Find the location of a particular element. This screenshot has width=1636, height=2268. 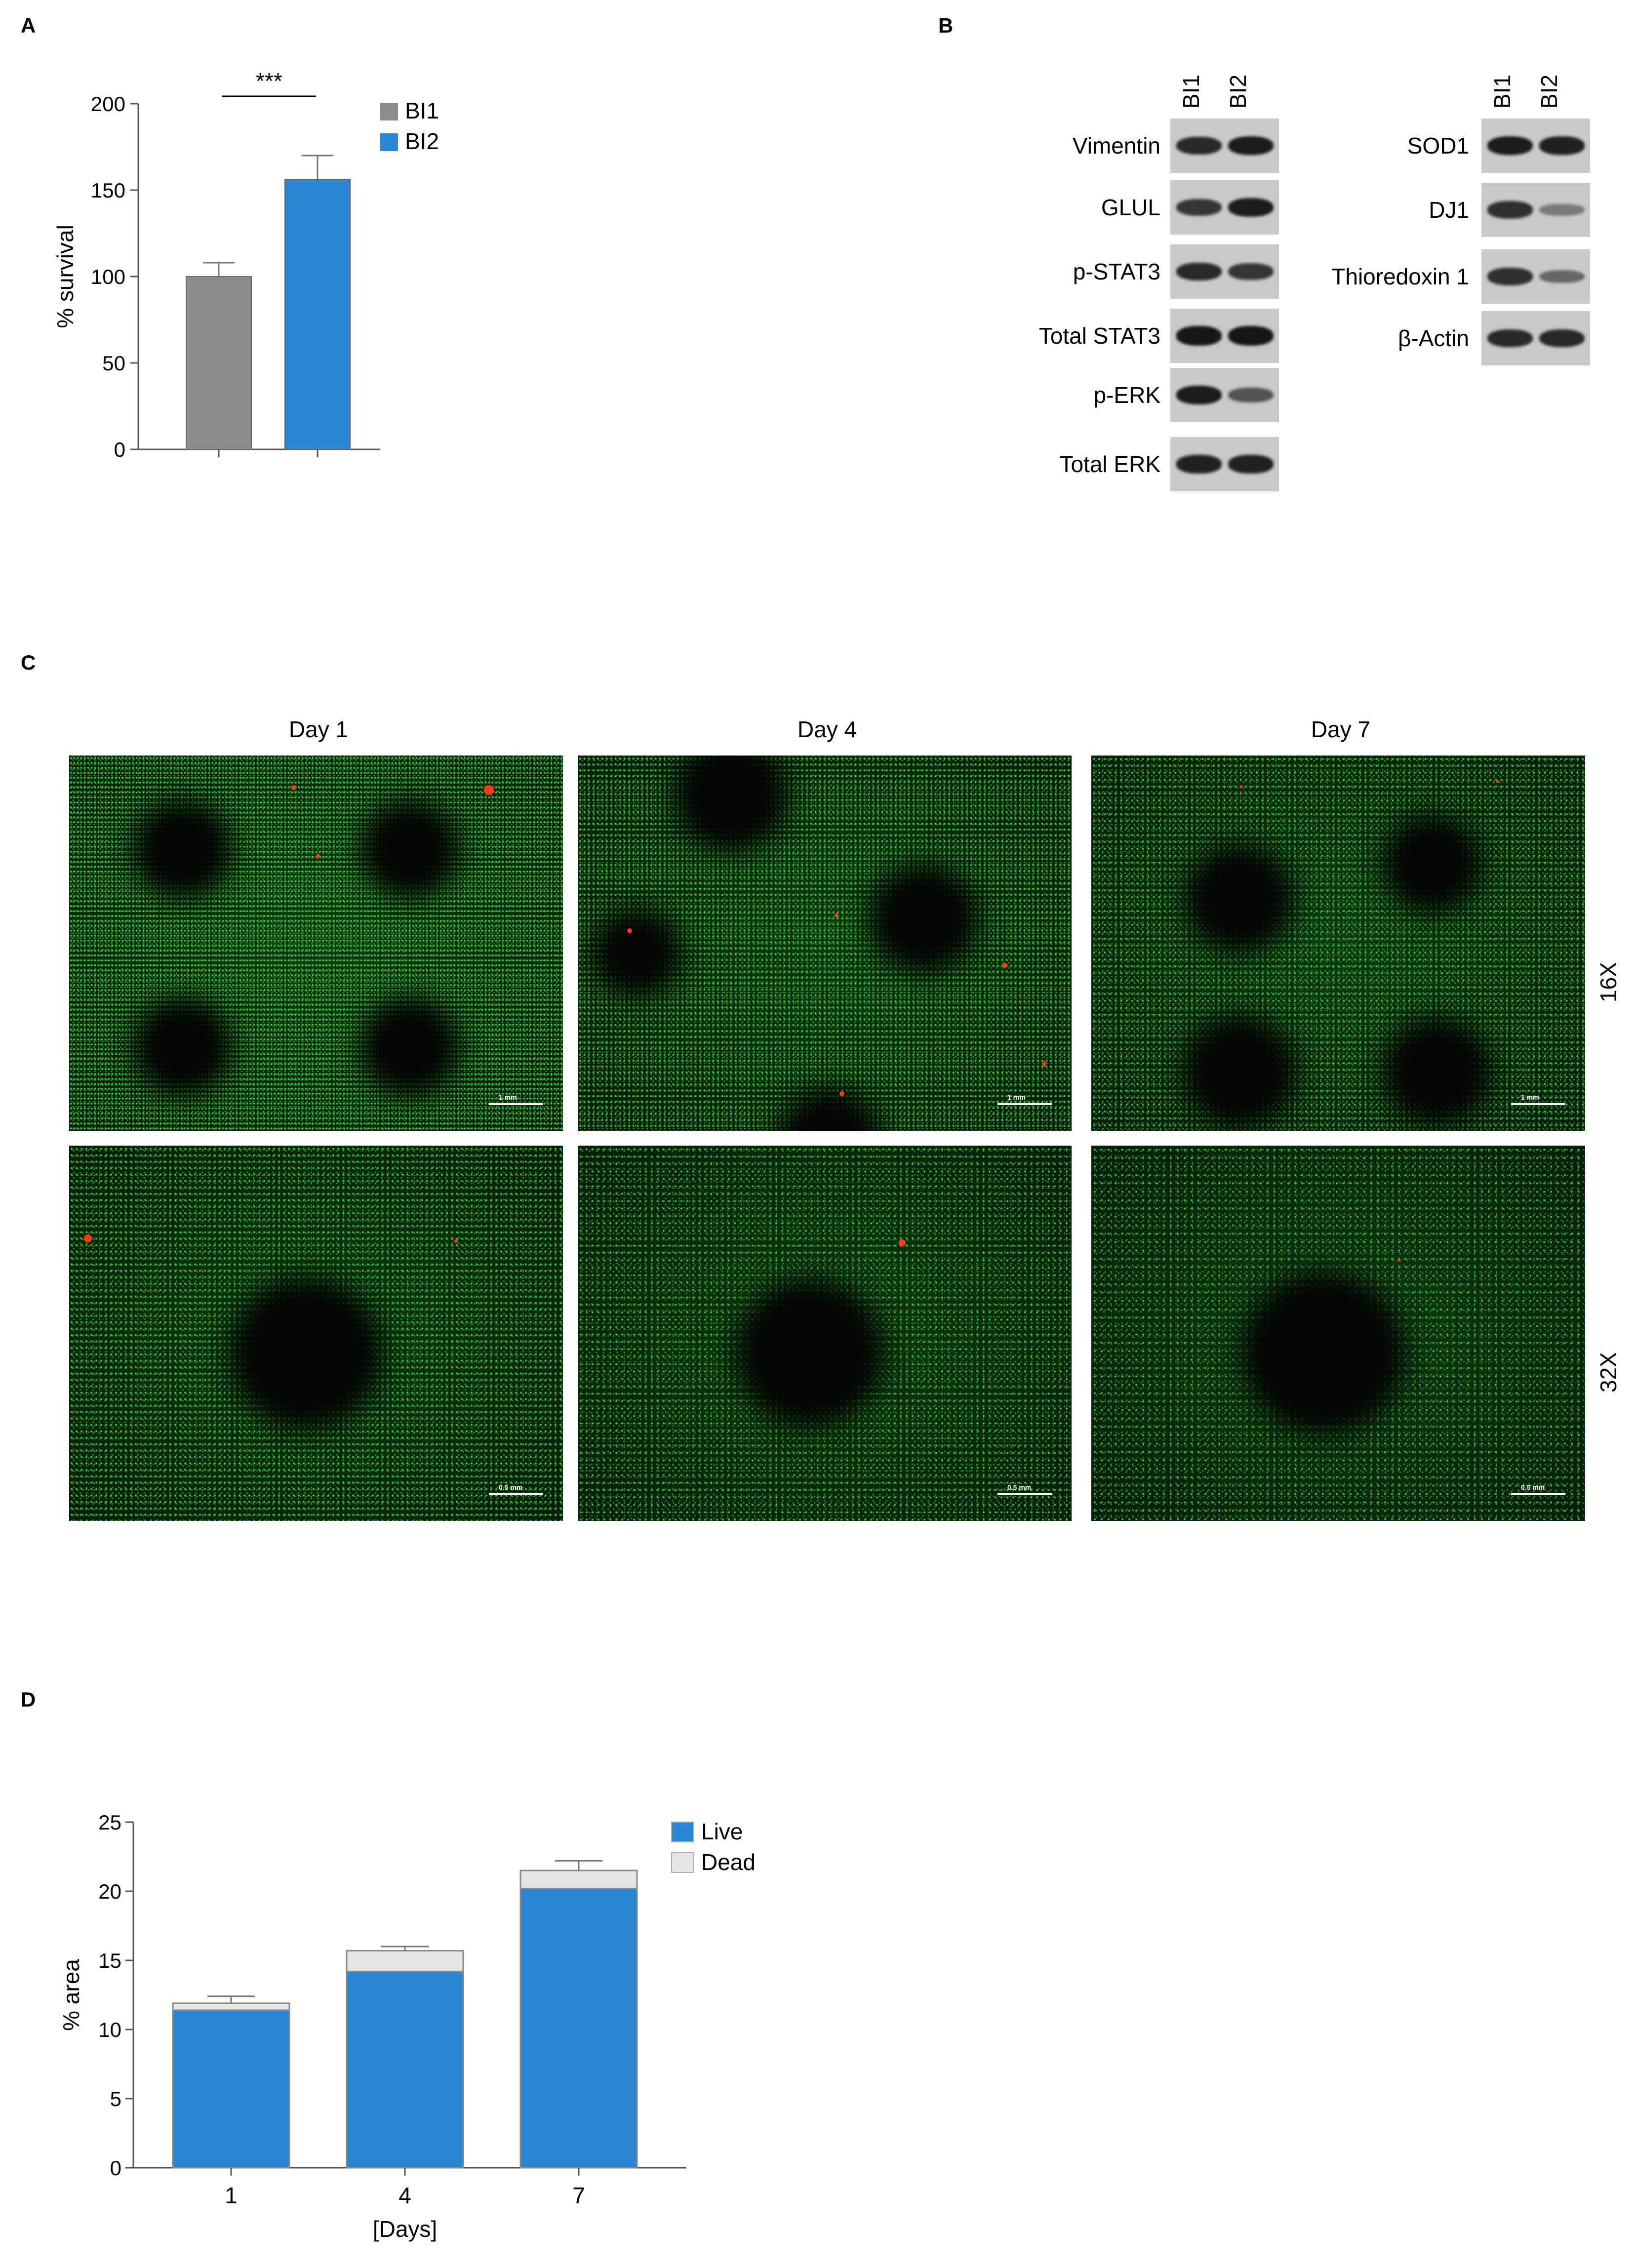

bar-bi2 is located at coordinates (317, 315).